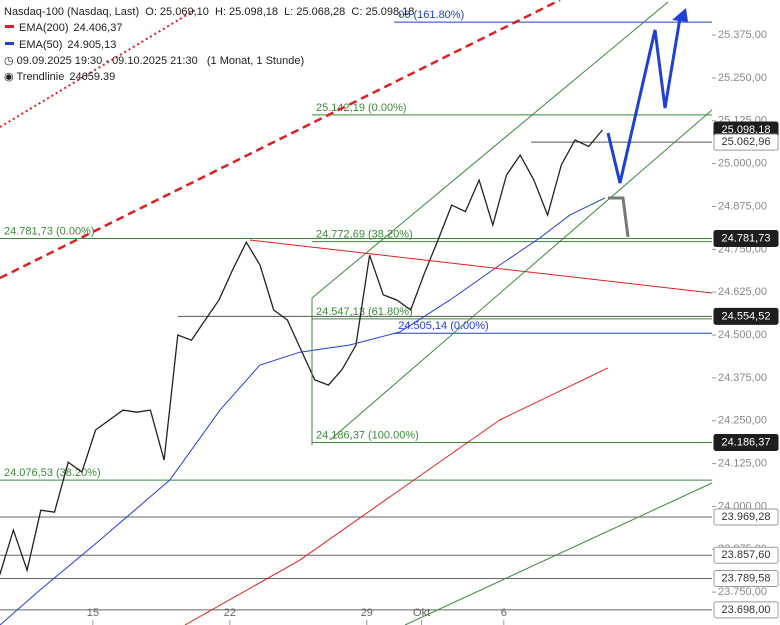 The image size is (780, 625). What do you see at coordinates (367, 435) in the screenshot?
I see `level-text: 24.186,37 (100.00%)` at bounding box center [367, 435].